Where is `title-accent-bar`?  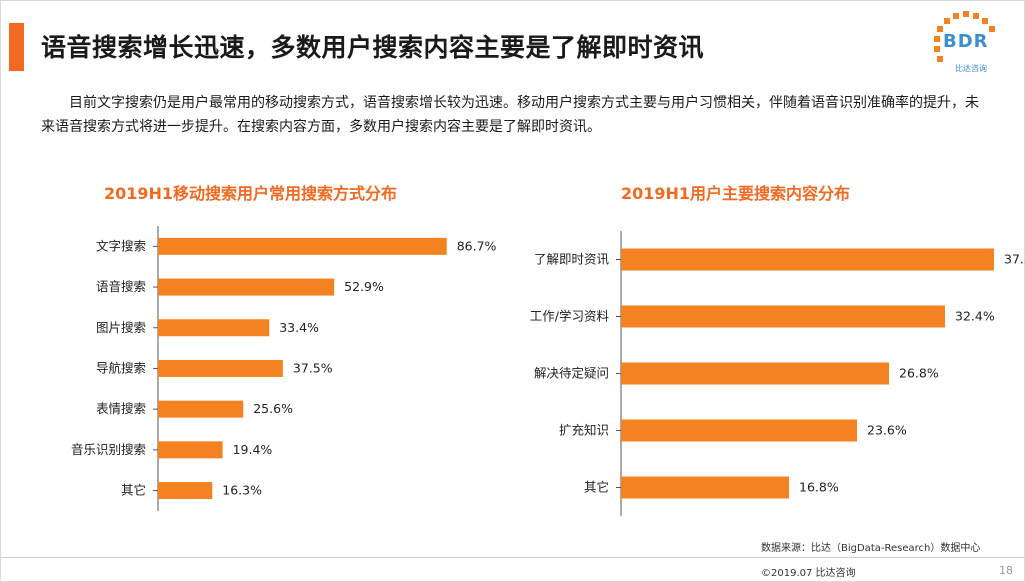 title-accent-bar is located at coordinates (16, 47).